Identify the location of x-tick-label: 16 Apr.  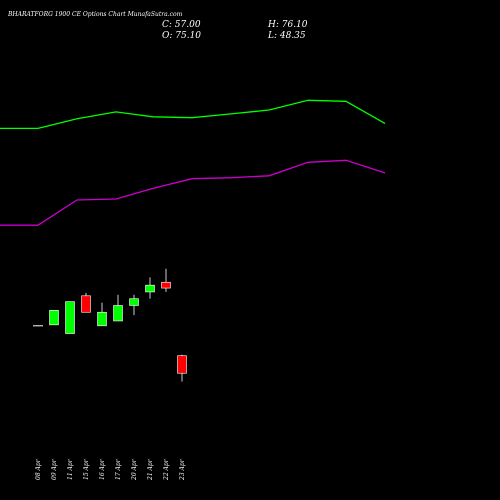
(102, 469).